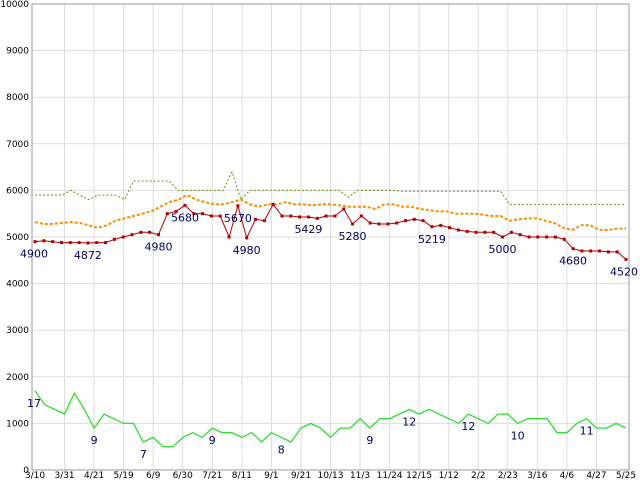  I want to click on data-label-price: 5280, so click(353, 236).